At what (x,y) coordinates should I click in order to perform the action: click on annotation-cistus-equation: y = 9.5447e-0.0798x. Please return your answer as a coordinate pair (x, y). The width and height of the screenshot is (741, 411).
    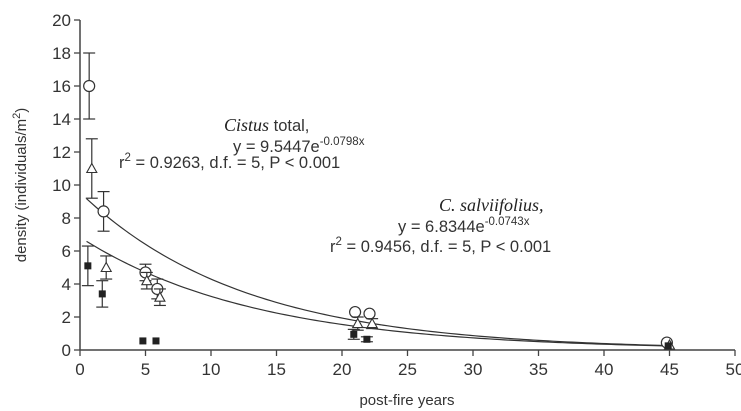
    Looking at the image, I should click on (299, 146).